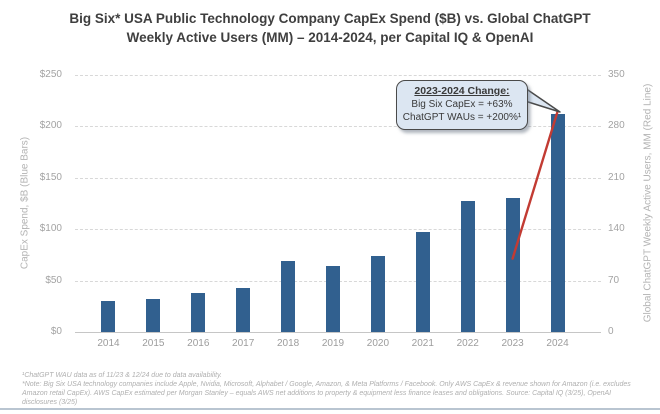  I want to click on left-axis-tick: $150, so click(50, 177).